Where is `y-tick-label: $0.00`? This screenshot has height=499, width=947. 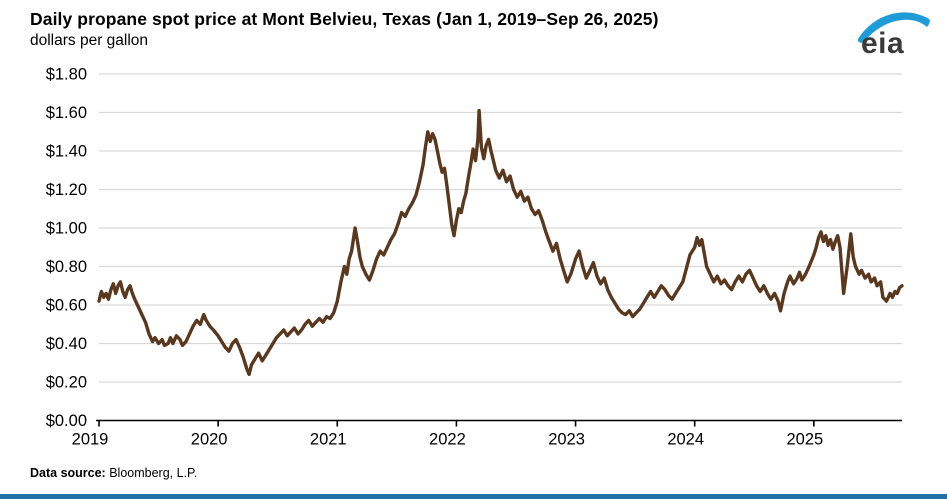
y-tick-label: $0.00 is located at coordinates (66, 421).